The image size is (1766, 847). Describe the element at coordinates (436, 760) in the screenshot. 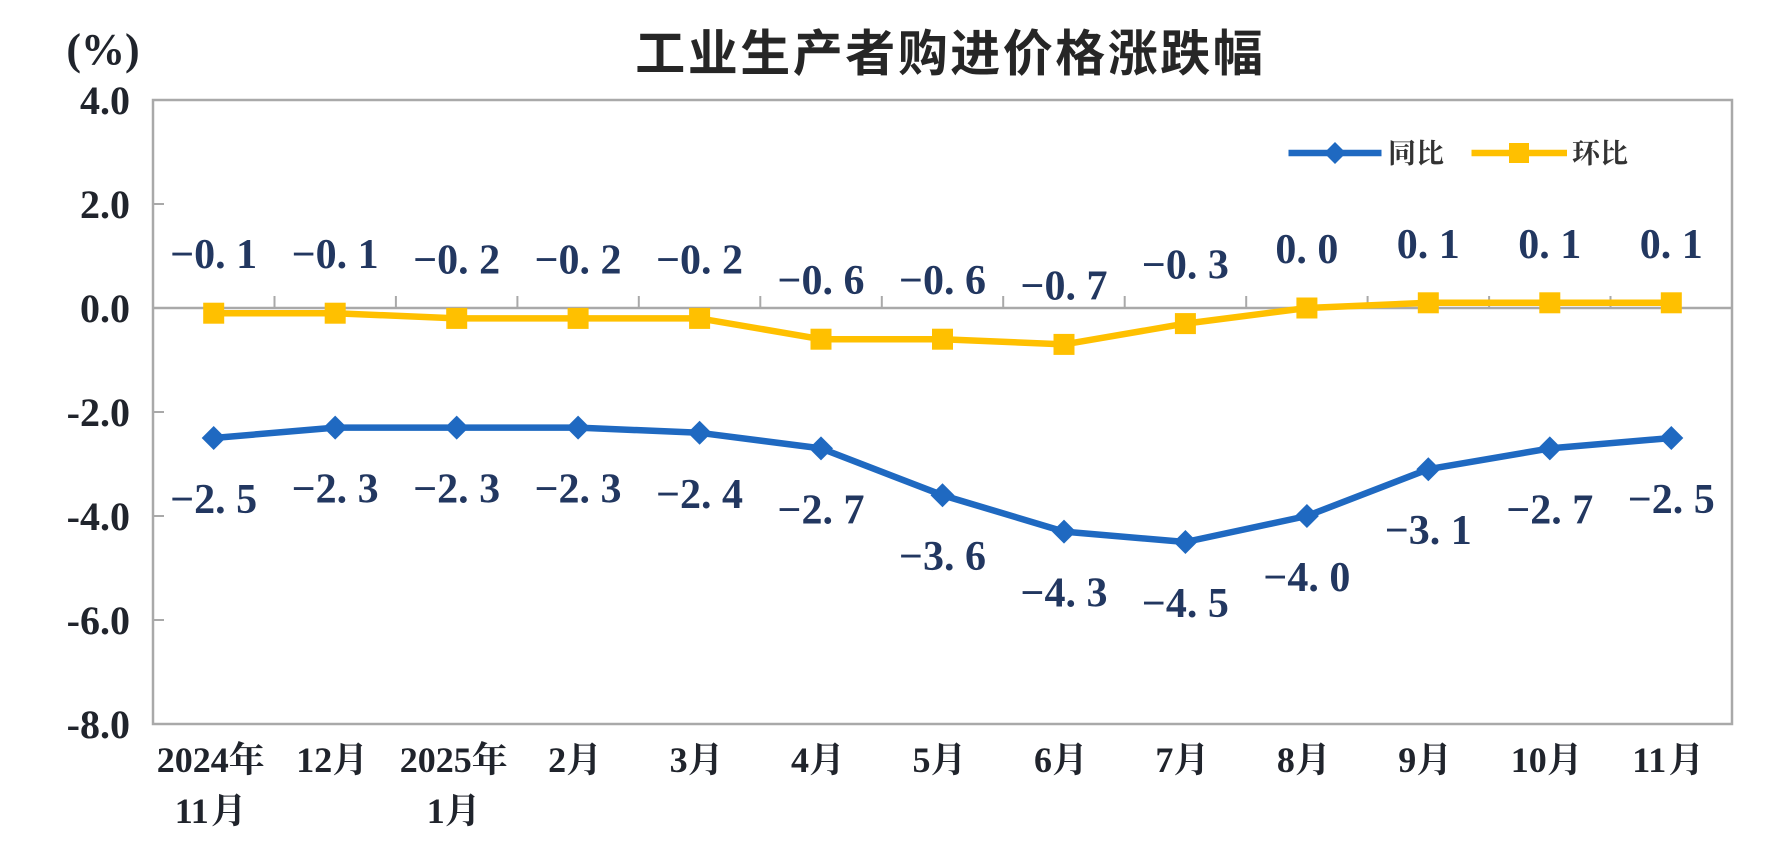

I see `svg-text: 2025` at that location.